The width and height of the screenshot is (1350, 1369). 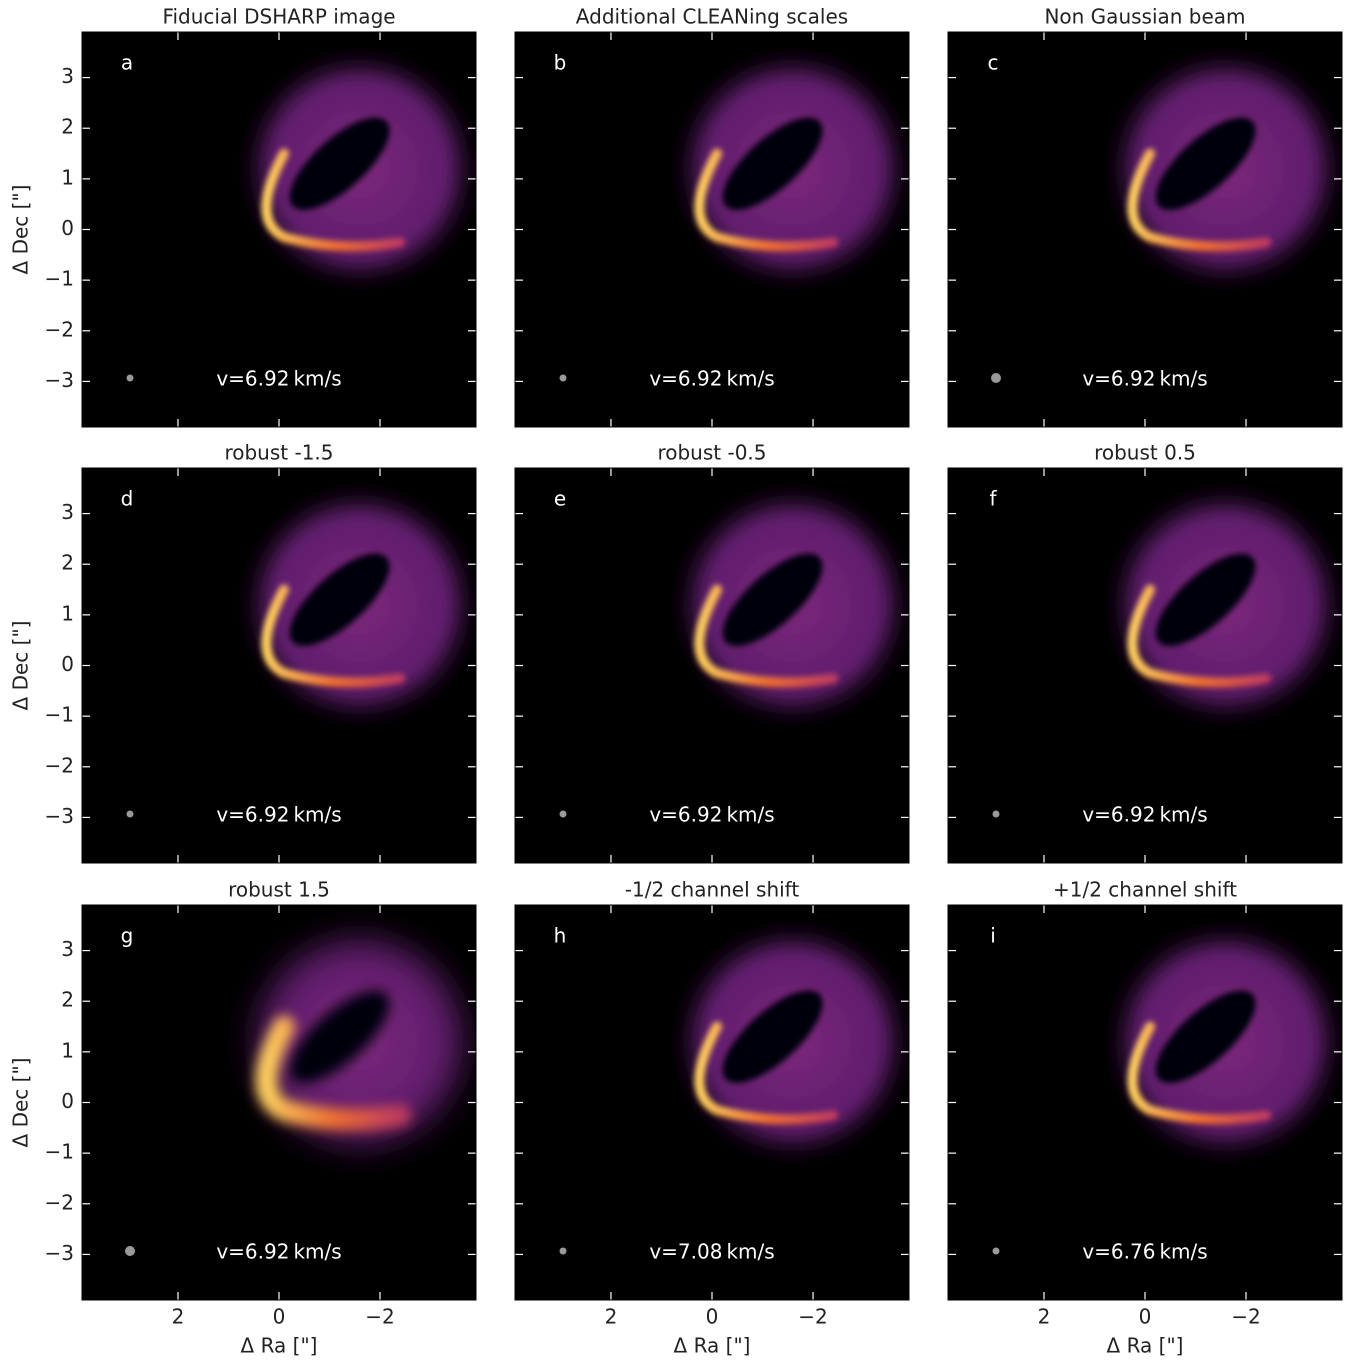 What do you see at coordinates (993, 499) in the screenshot?
I see `panel-label: f` at bounding box center [993, 499].